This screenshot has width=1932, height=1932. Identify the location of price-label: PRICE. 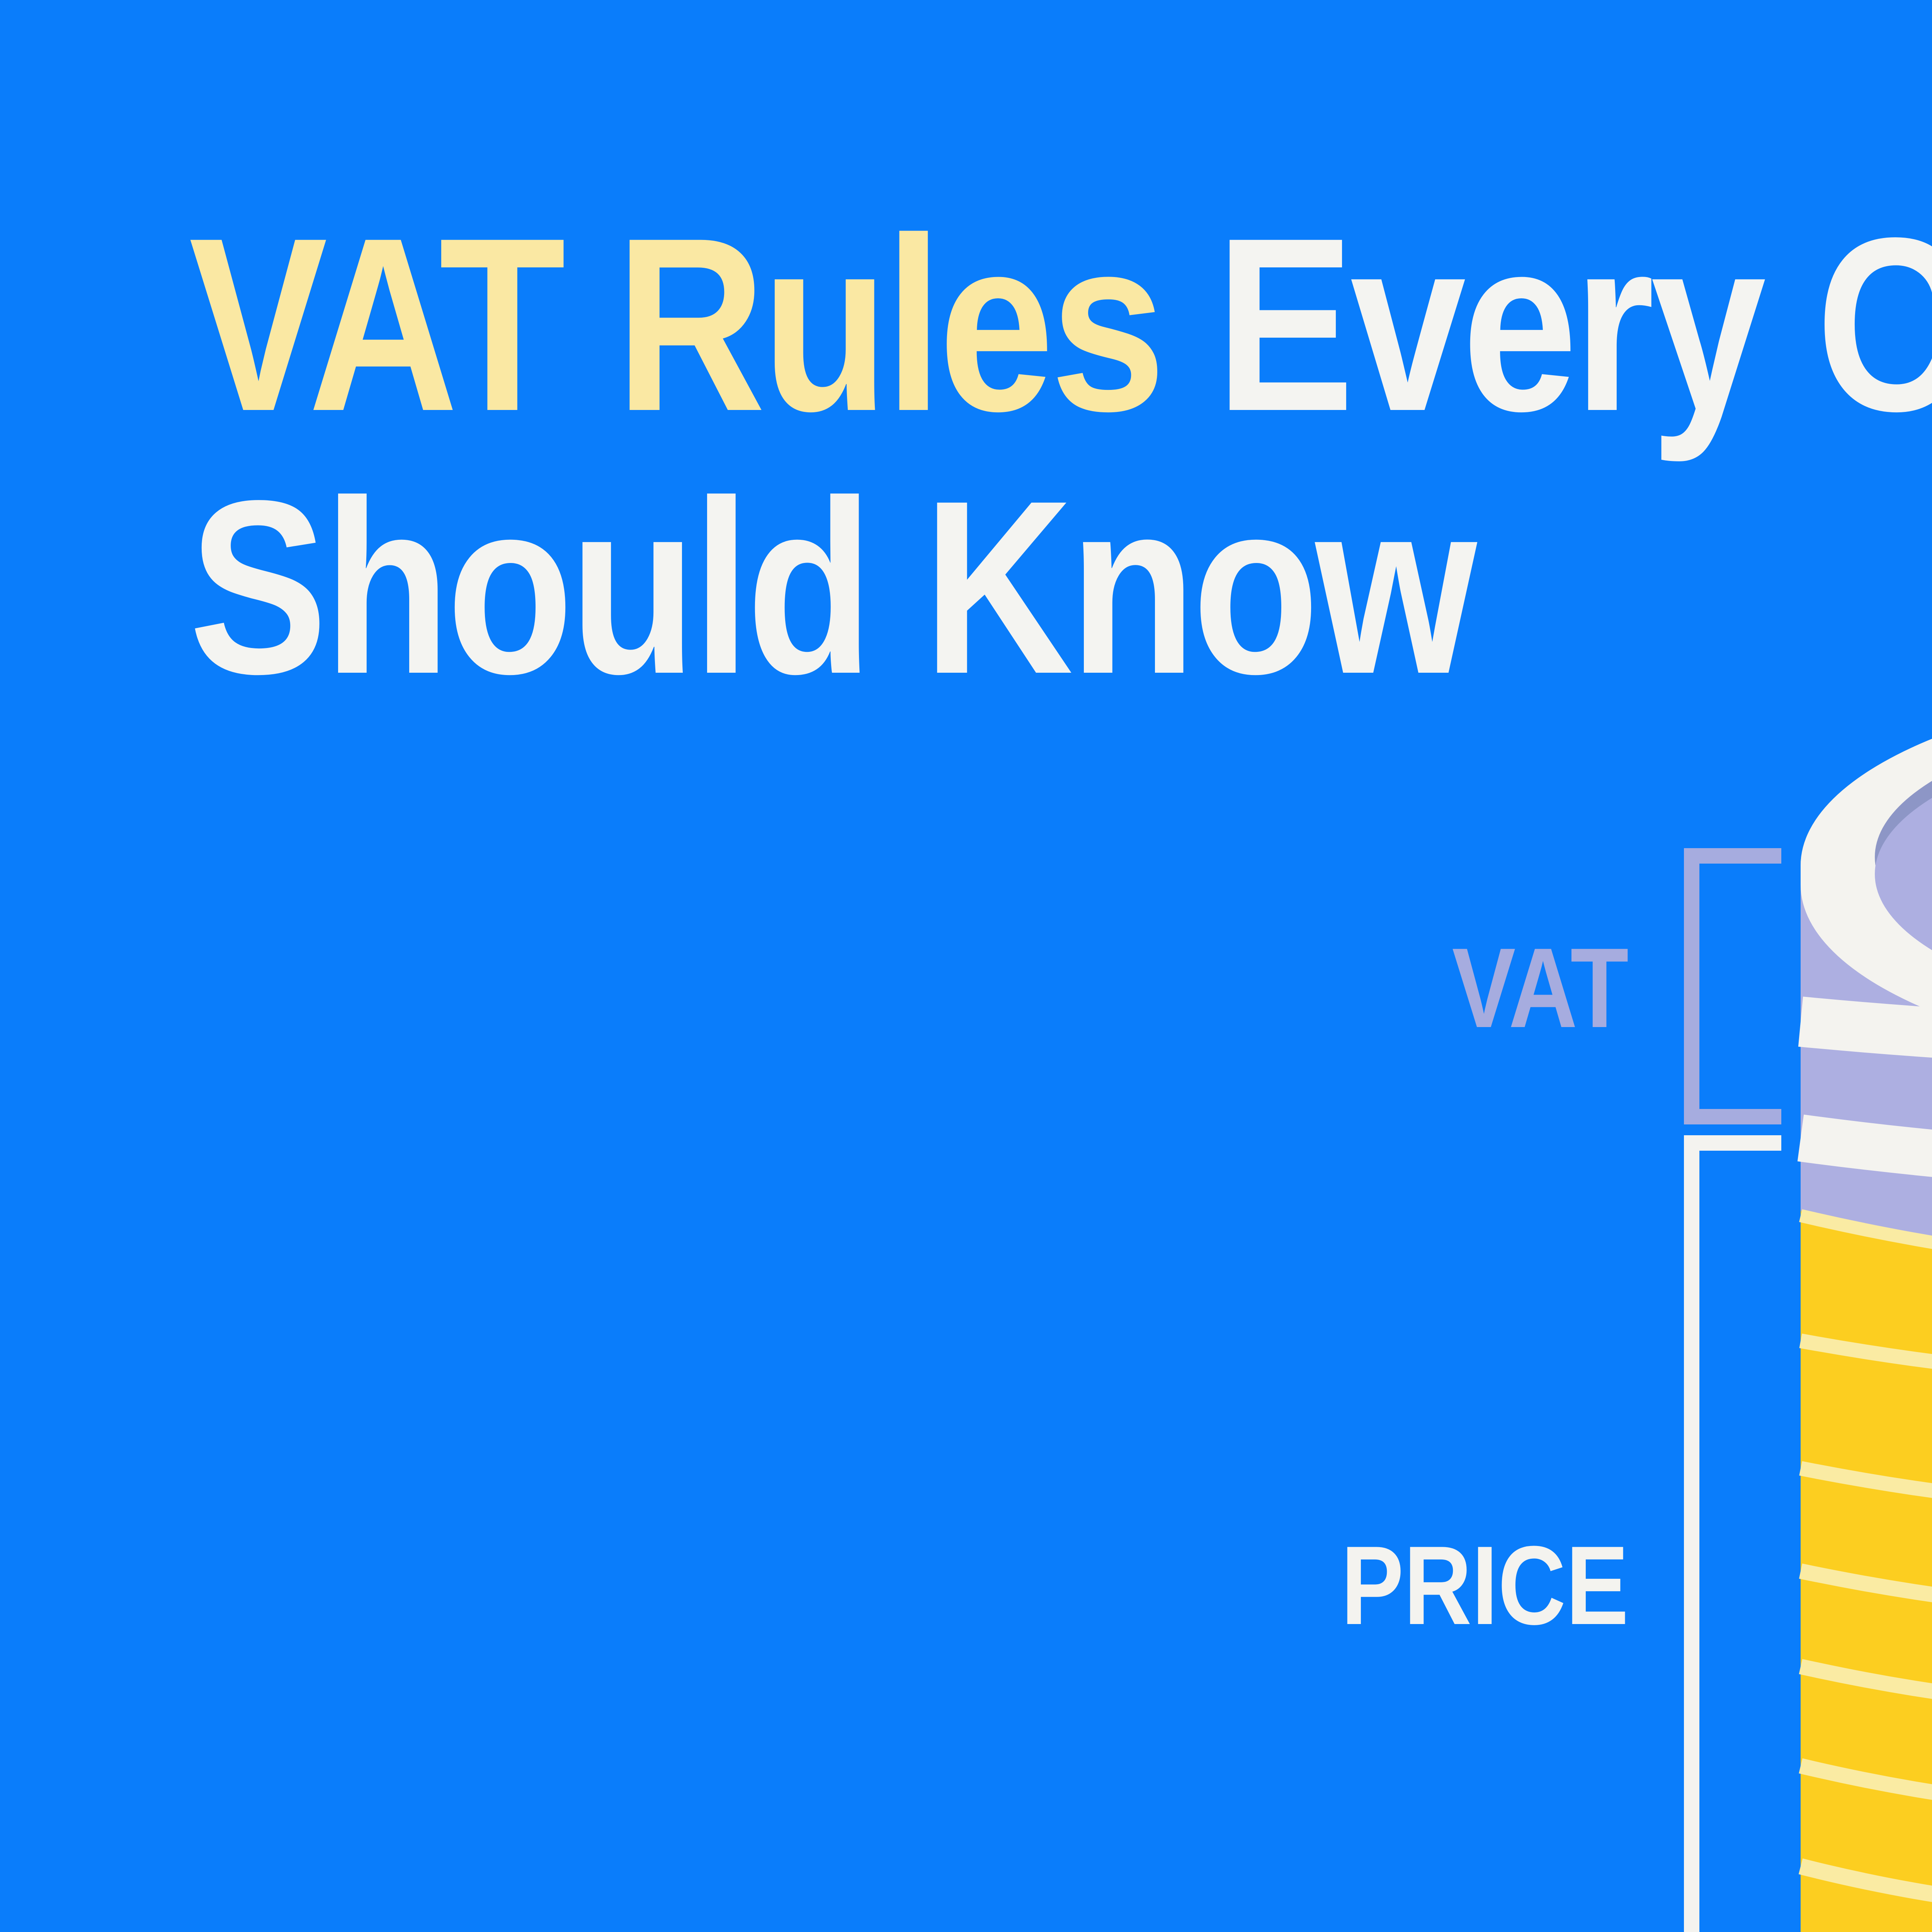
(1485, 1586).